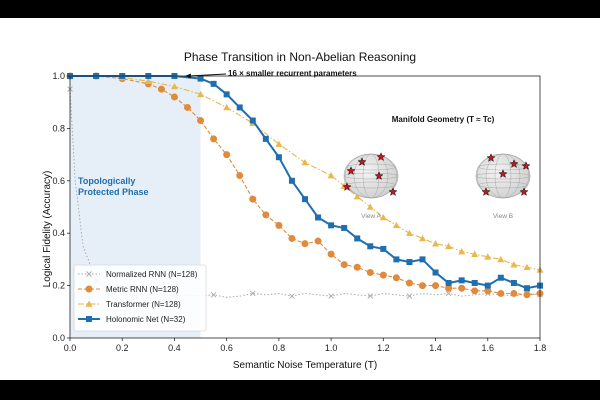 This screenshot has height=400, width=600. Describe the element at coordinates (488, 348) in the screenshot. I see `x-tick-label: 1.6` at that location.